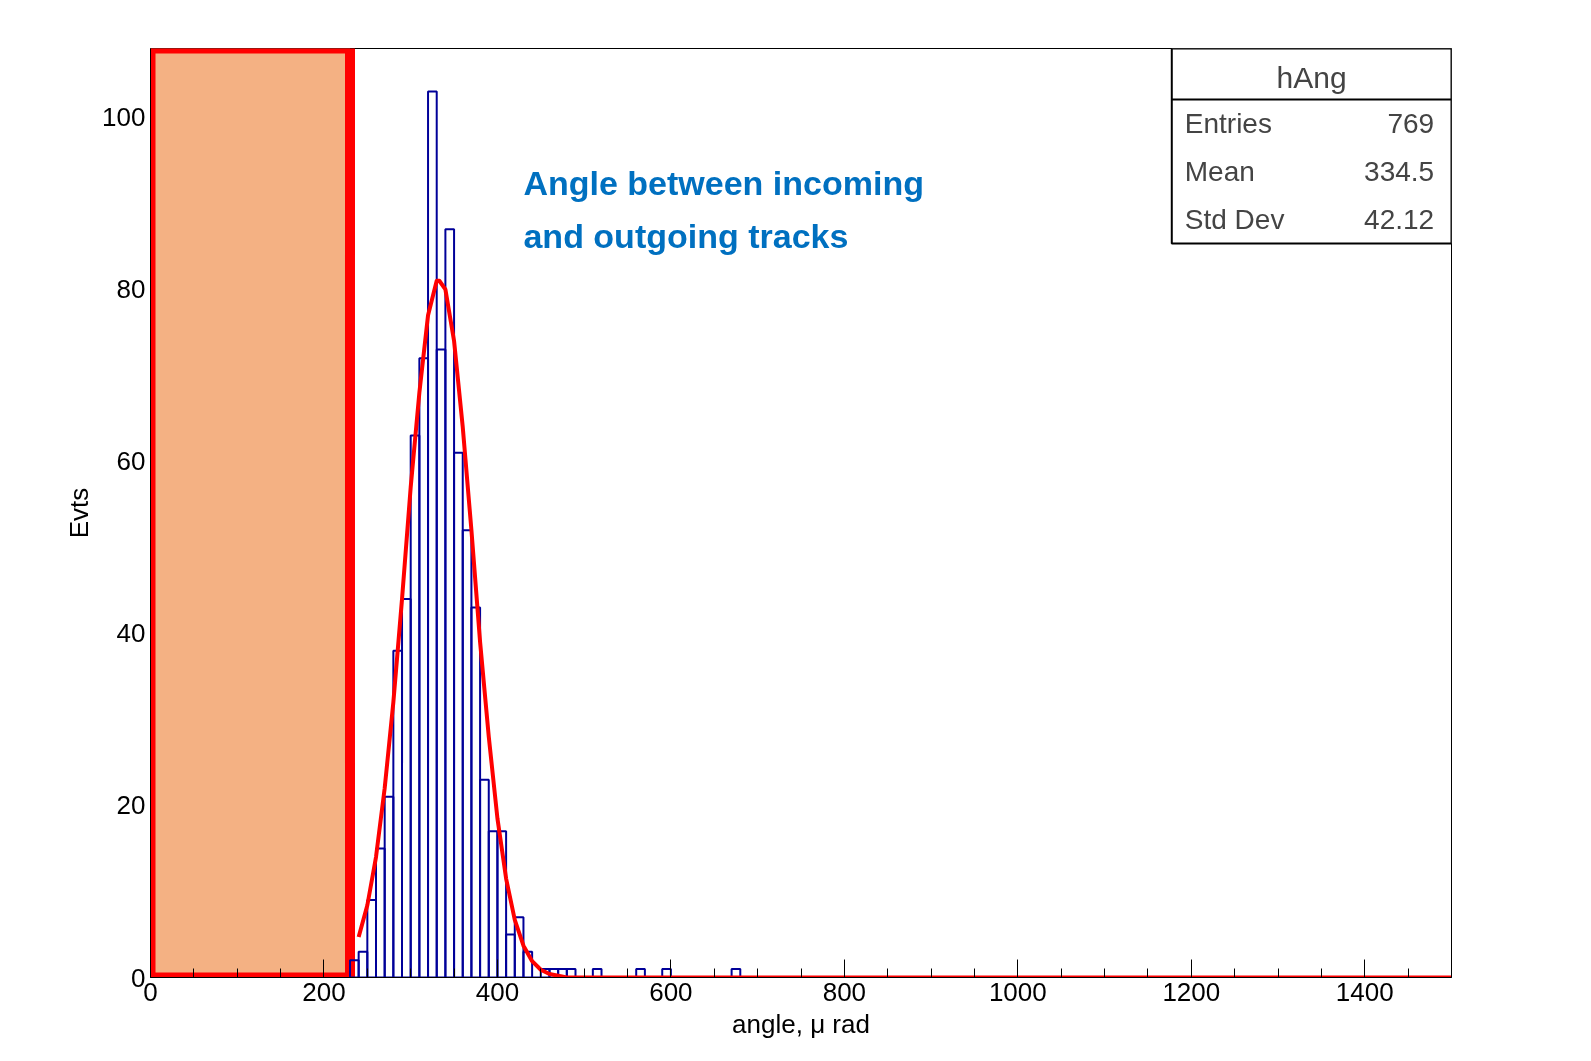  I want to click on y-axis-title: Evts, so click(79, 513).